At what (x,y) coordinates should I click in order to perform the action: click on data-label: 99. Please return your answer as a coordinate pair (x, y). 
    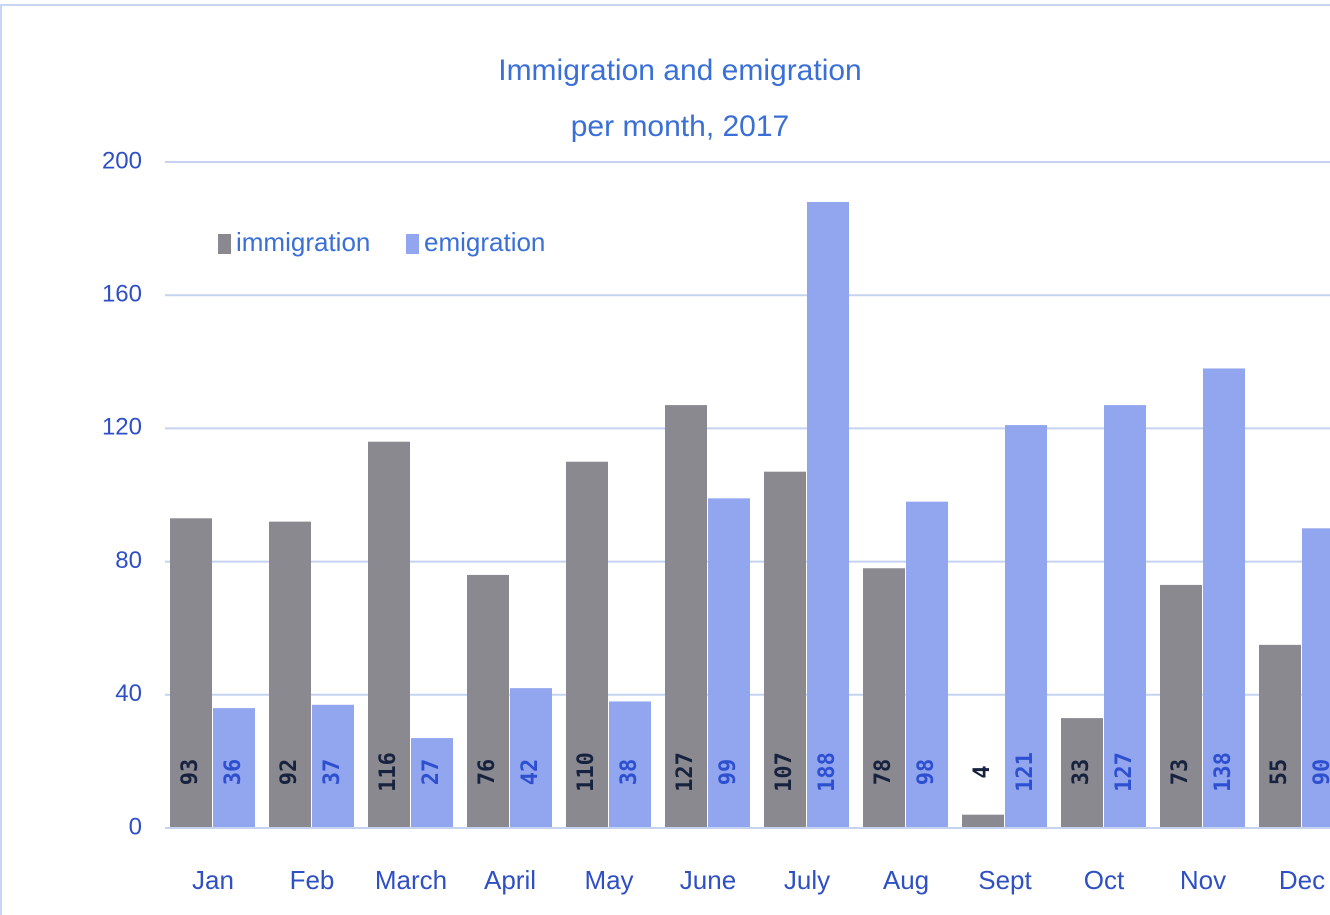
    Looking at the image, I should click on (728, 772).